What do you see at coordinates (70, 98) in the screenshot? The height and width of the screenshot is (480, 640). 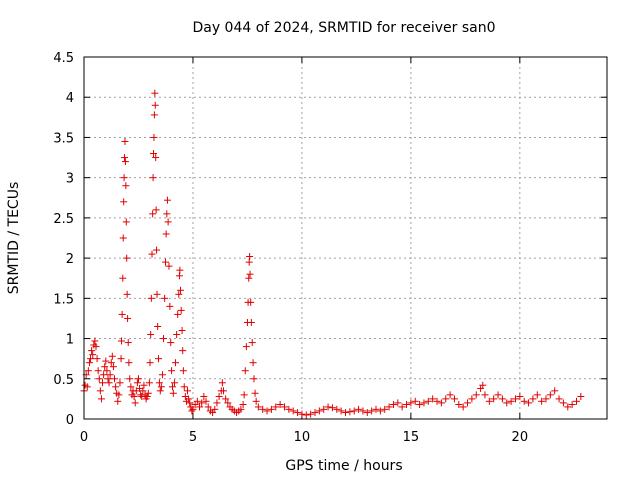 I see `y-tick-label: 4` at bounding box center [70, 98].